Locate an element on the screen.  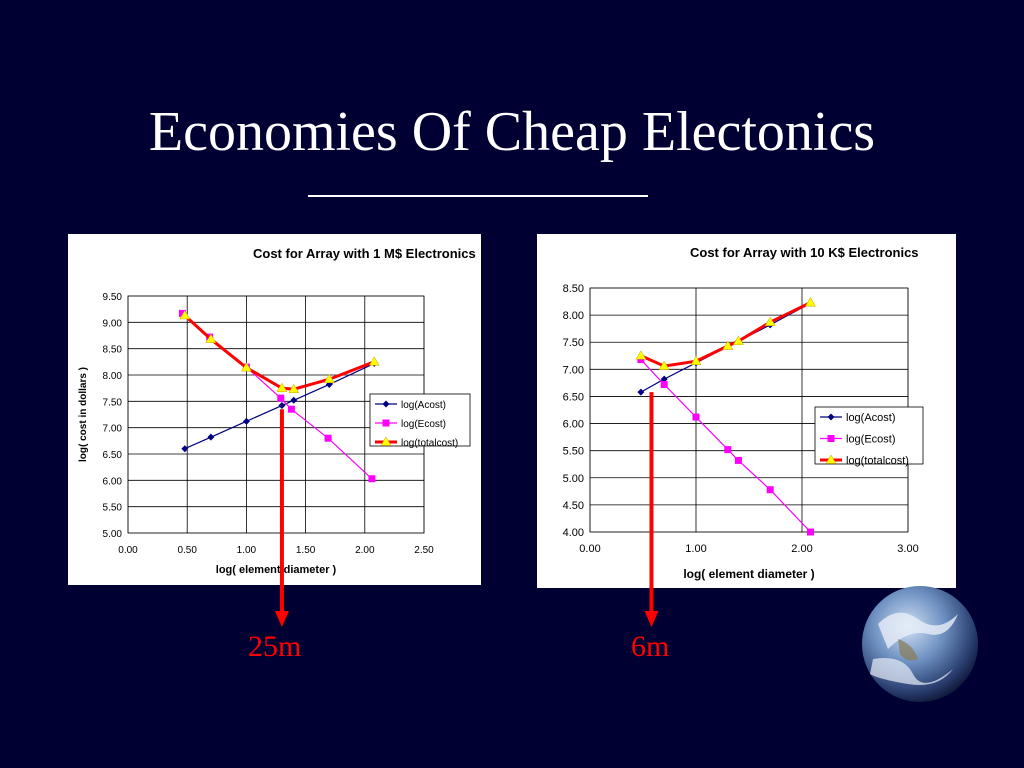
x-tick-label: 0.50 is located at coordinates (187, 550).